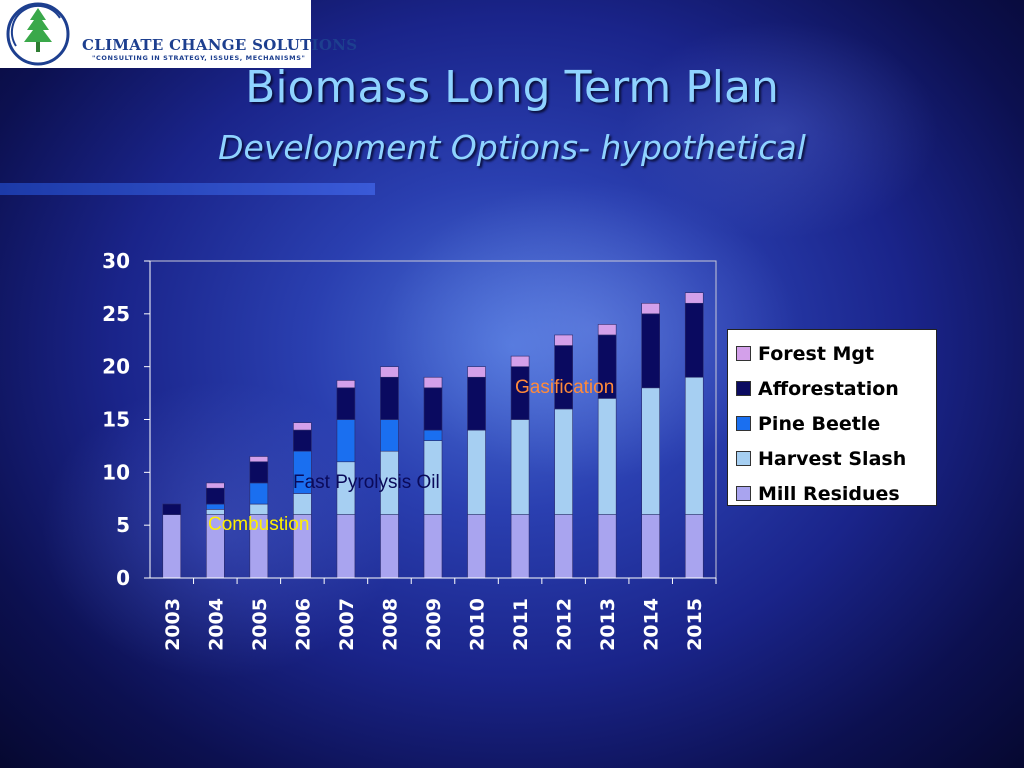 Image resolution: width=1024 pixels, height=768 pixels. Describe the element at coordinates (260, 624) in the screenshot. I see `x-axis-tick-label: 2005` at that location.